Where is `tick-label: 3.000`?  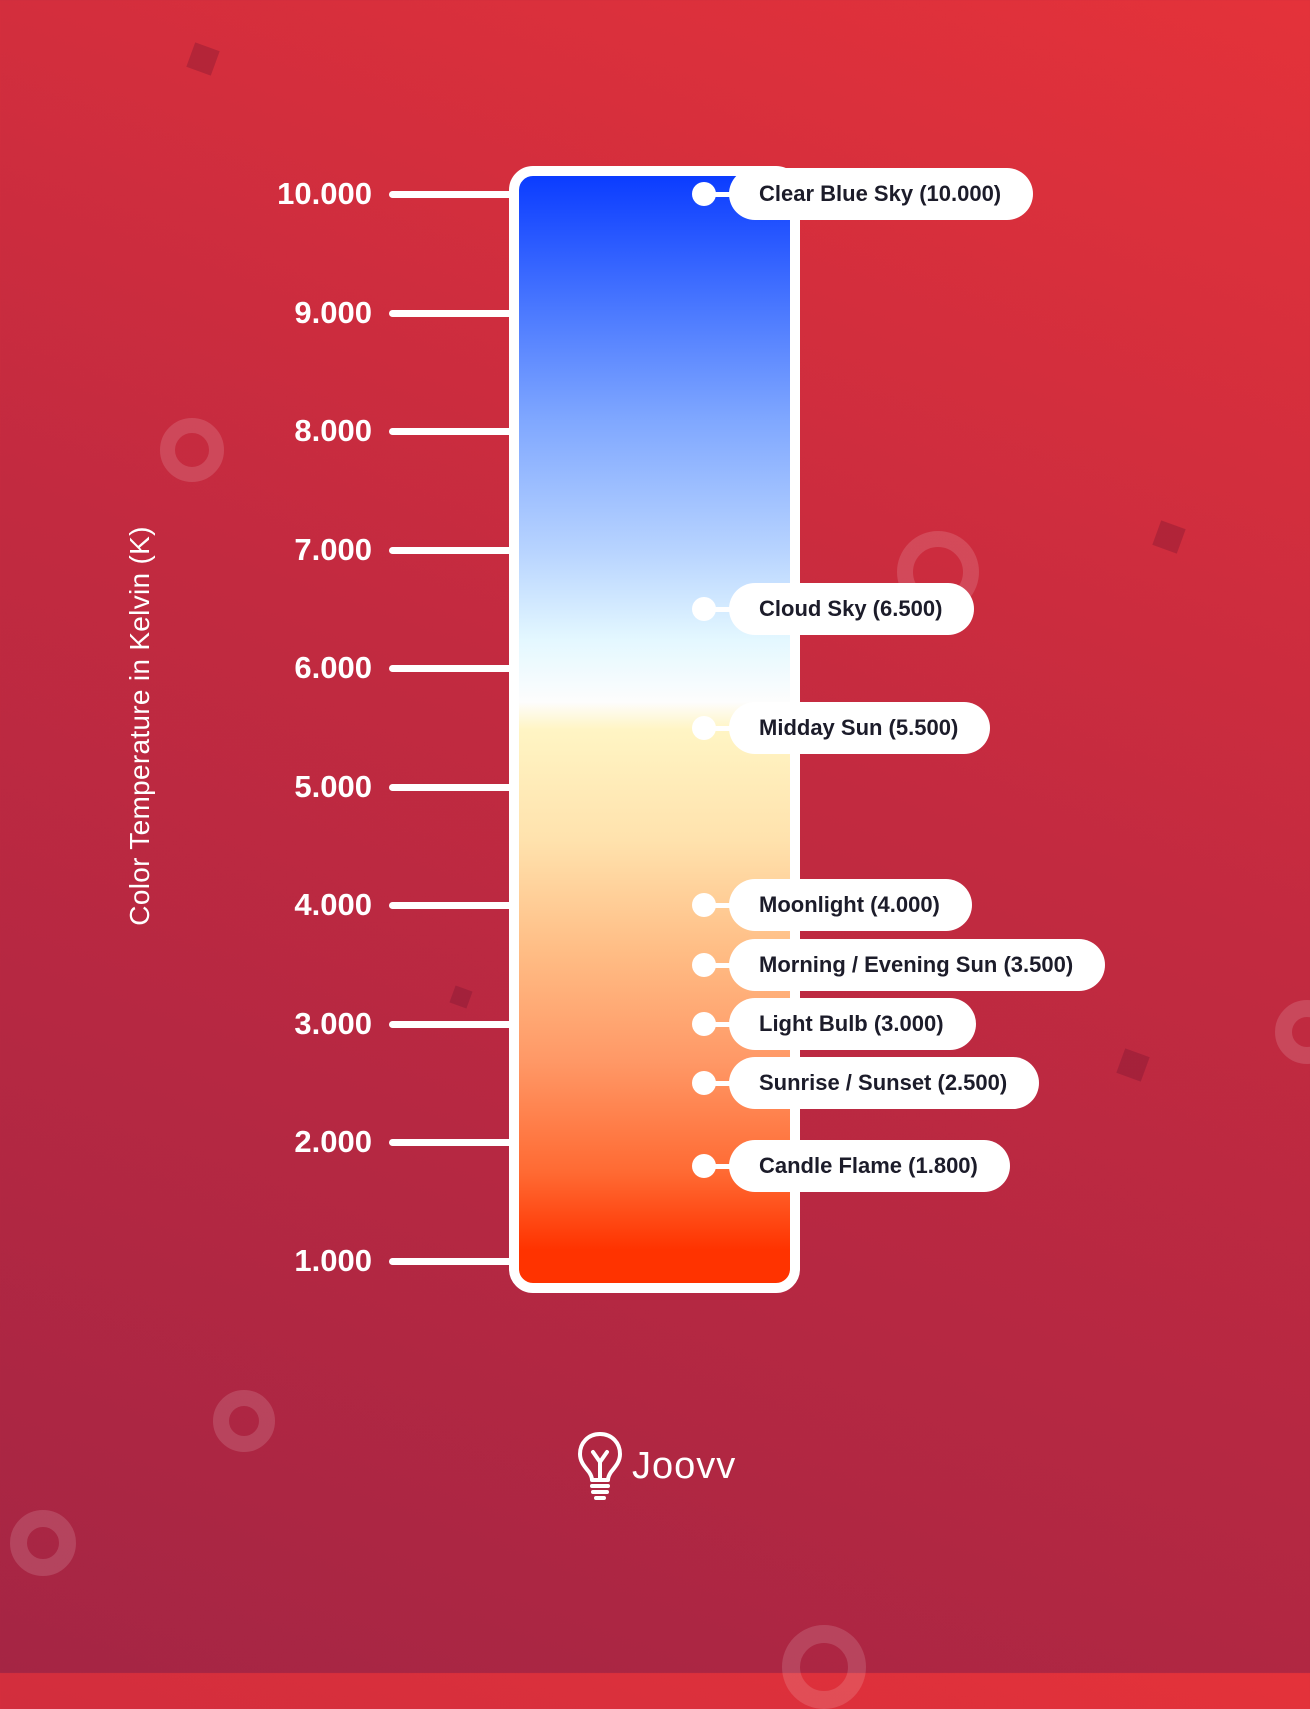 tick-label: 3.000 is located at coordinates (333, 1023).